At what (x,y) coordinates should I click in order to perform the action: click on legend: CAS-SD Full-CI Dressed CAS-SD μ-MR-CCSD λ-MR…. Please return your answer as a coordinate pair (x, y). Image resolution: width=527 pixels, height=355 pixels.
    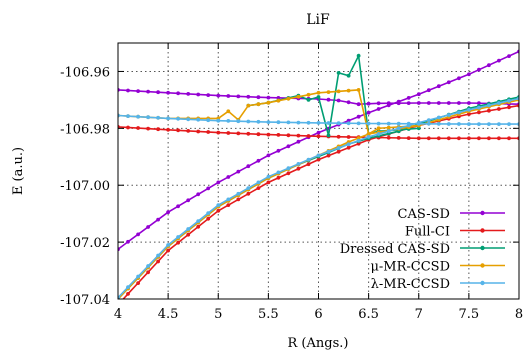
    Looking at the image, I should click on (422, 249).